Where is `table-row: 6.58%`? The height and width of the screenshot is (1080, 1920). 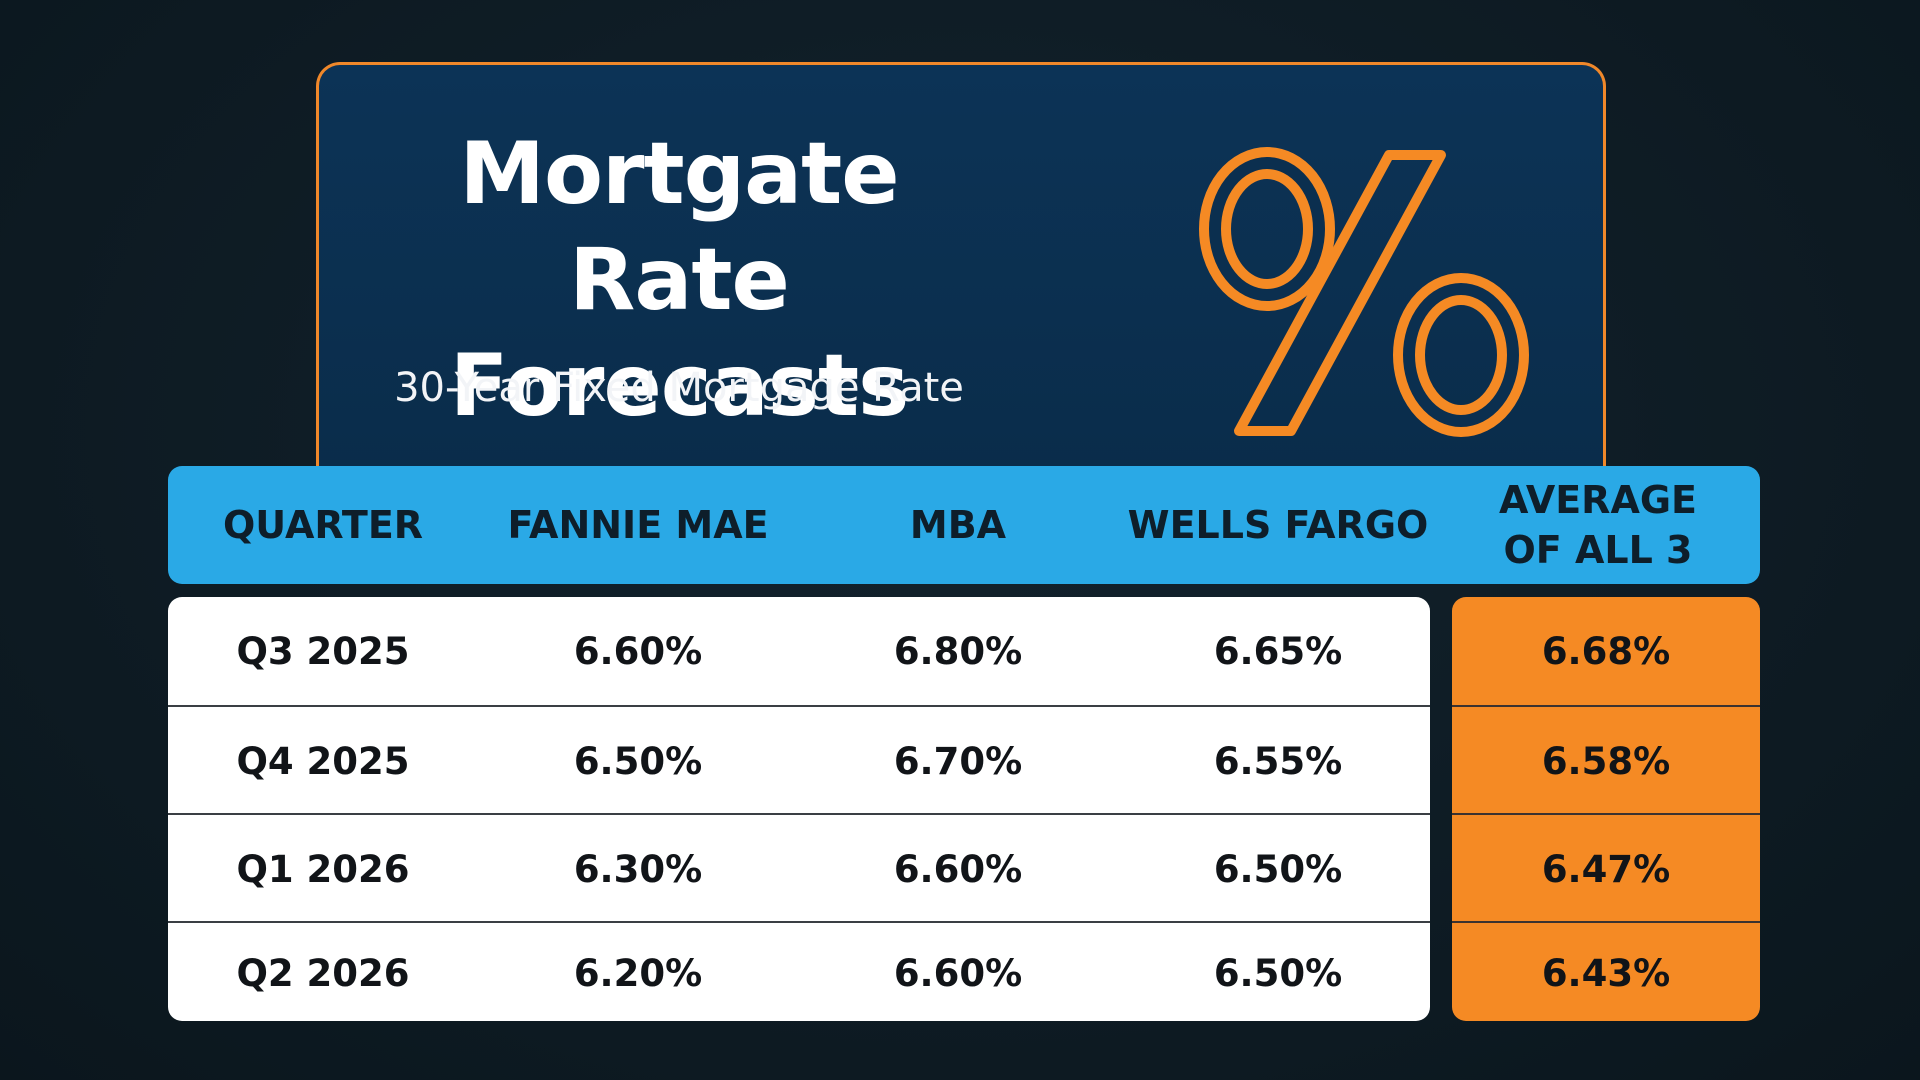
table-row: 6.58% is located at coordinates (1606, 759).